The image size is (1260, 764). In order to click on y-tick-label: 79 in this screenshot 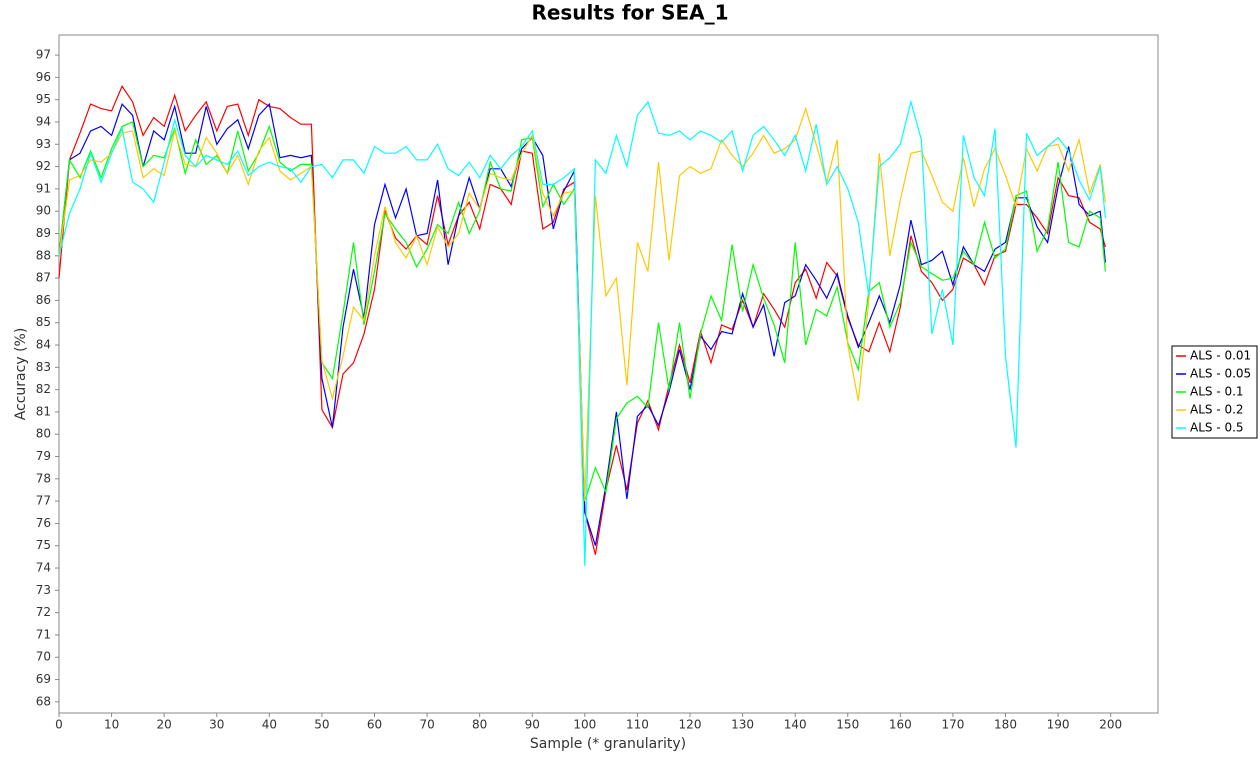, I will do `click(43, 456)`.